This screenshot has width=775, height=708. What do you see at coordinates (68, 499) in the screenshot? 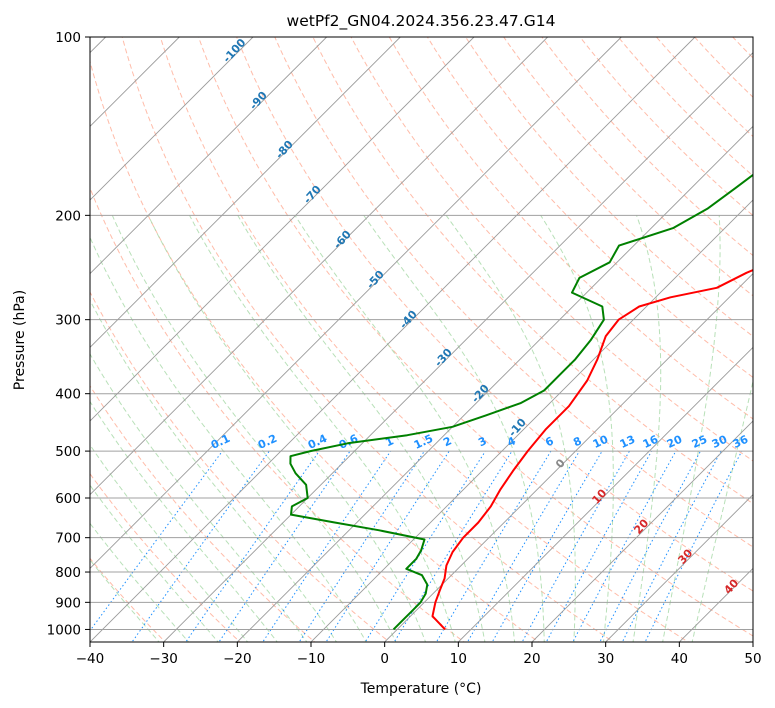
I see `y-tick-label: 600` at bounding box center [68, 499].